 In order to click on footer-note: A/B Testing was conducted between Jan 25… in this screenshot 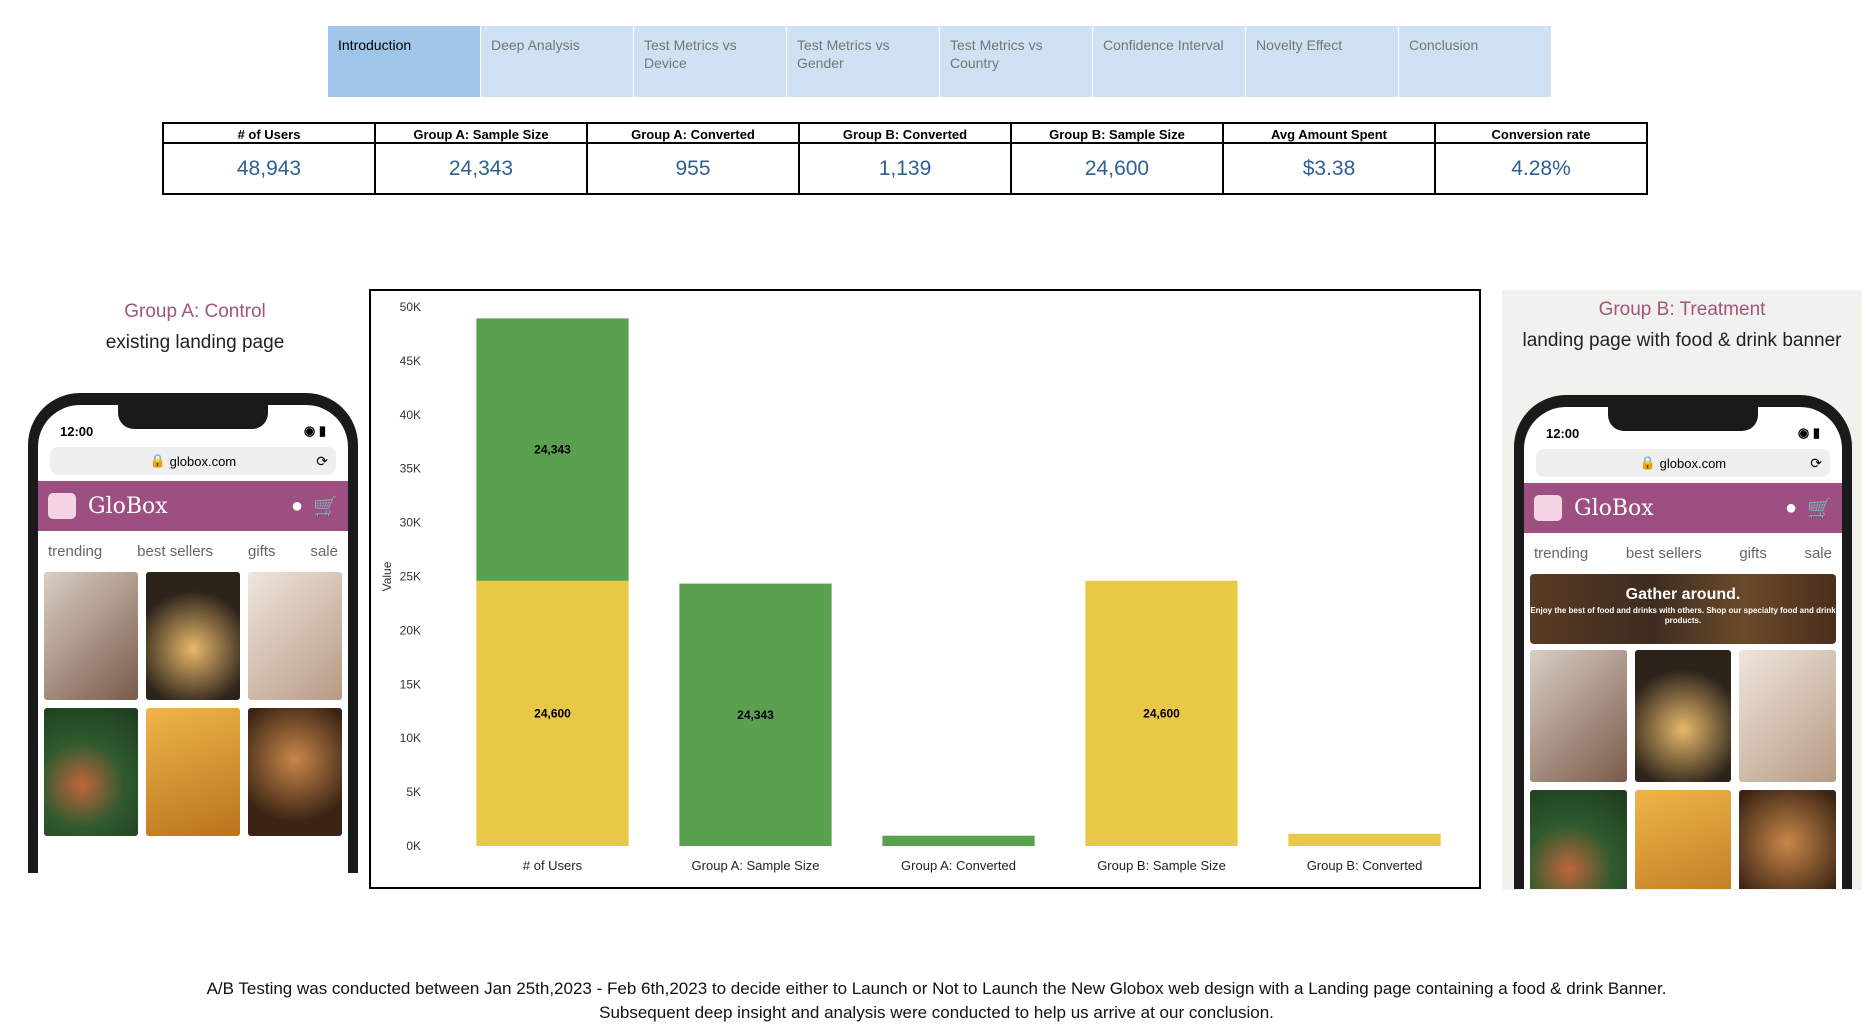, I will do `click(936, 1001)`.